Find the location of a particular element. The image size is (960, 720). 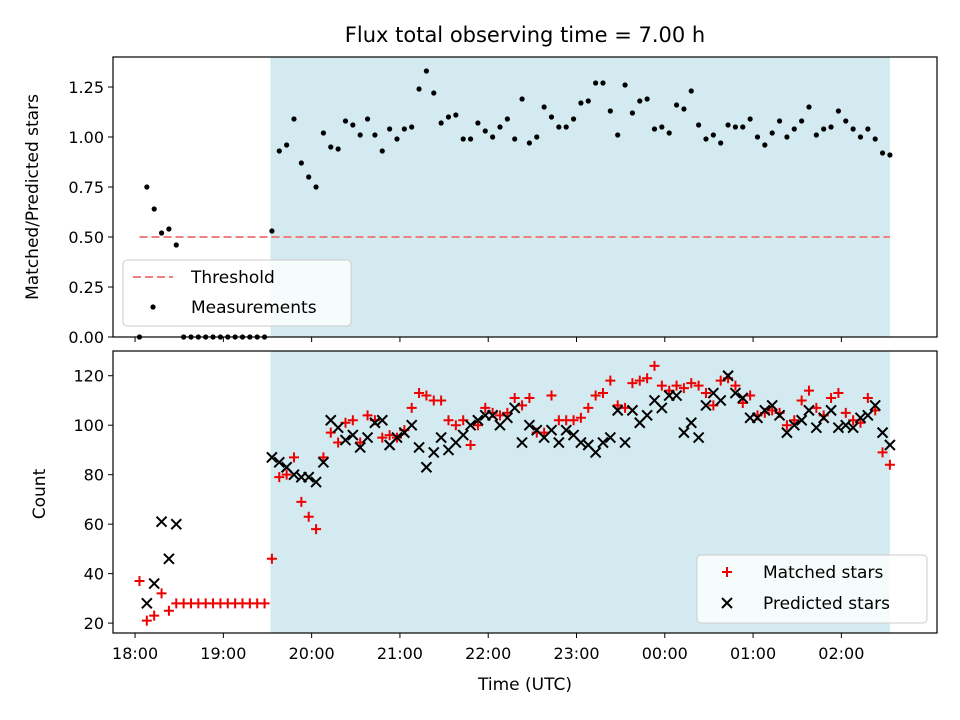

x-tick-label: 21:00 is located at coordinates (400, 653).